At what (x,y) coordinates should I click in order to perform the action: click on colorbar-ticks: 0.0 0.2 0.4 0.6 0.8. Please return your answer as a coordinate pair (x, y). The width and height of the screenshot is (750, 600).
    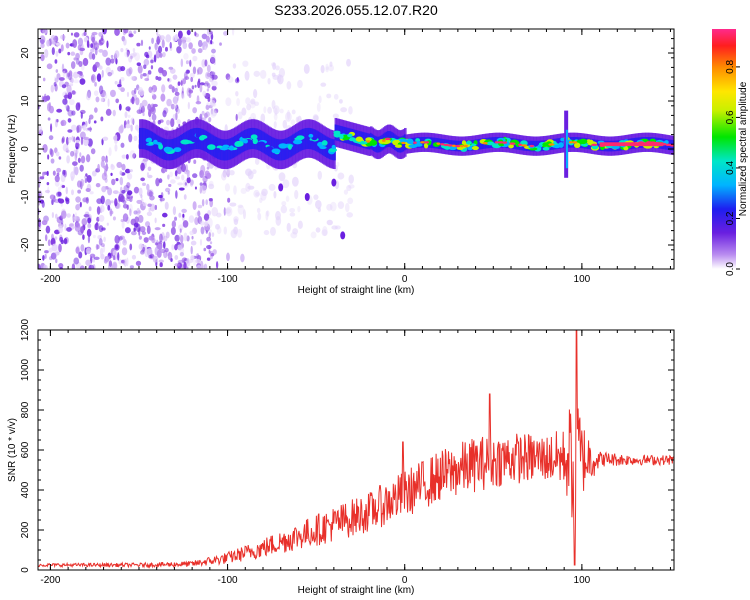
    Looking at the image, I should click on (732, 168).